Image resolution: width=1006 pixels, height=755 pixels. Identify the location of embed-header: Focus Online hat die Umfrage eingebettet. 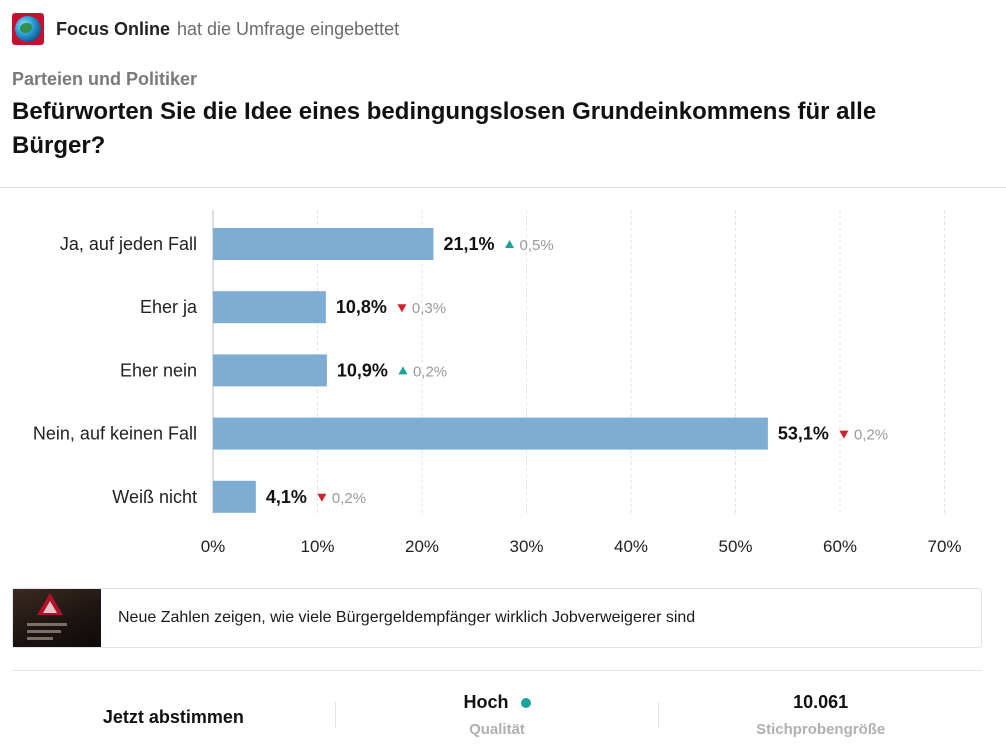
(205, 29).